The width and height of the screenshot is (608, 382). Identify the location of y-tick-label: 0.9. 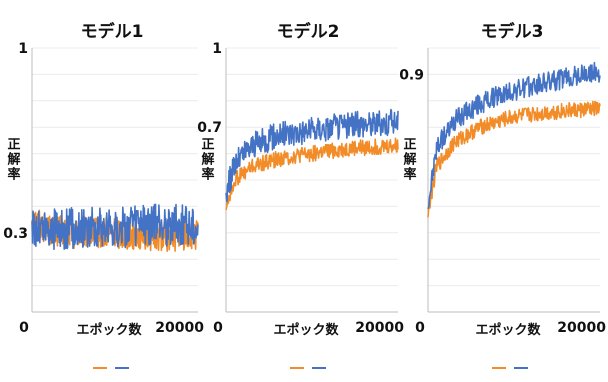
(411, 75).